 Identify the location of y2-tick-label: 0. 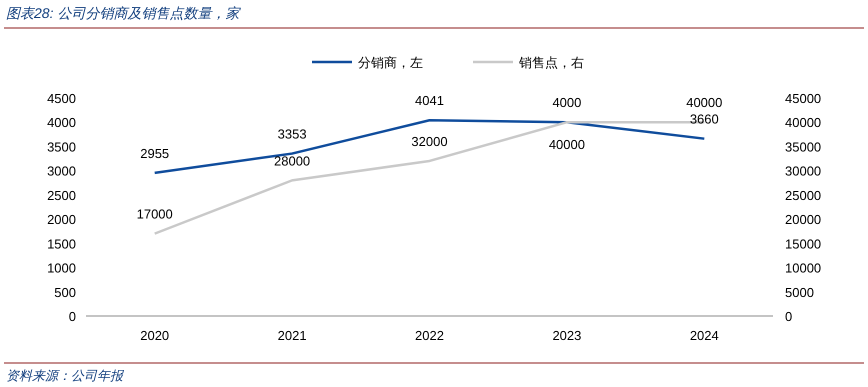
(788, 316).